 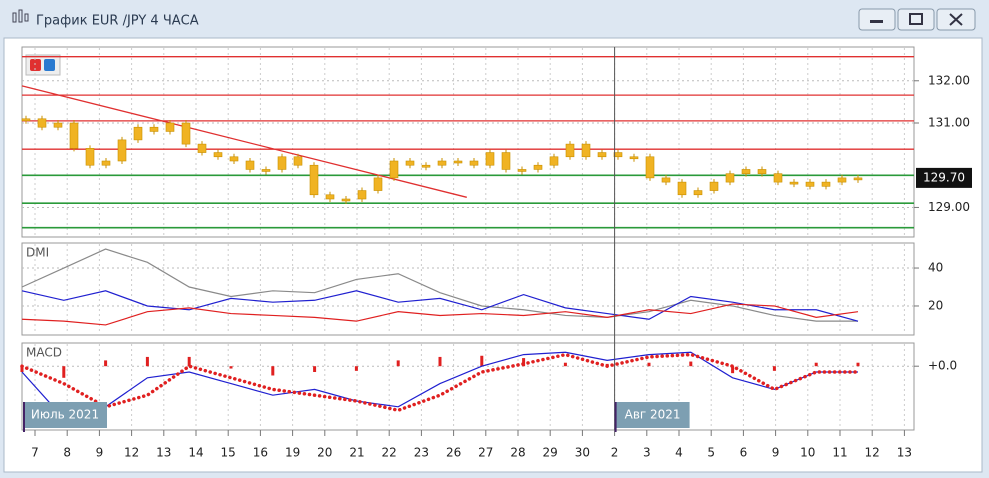 I want to click on date-label: Авг 2021, so click(x=653, y=415).